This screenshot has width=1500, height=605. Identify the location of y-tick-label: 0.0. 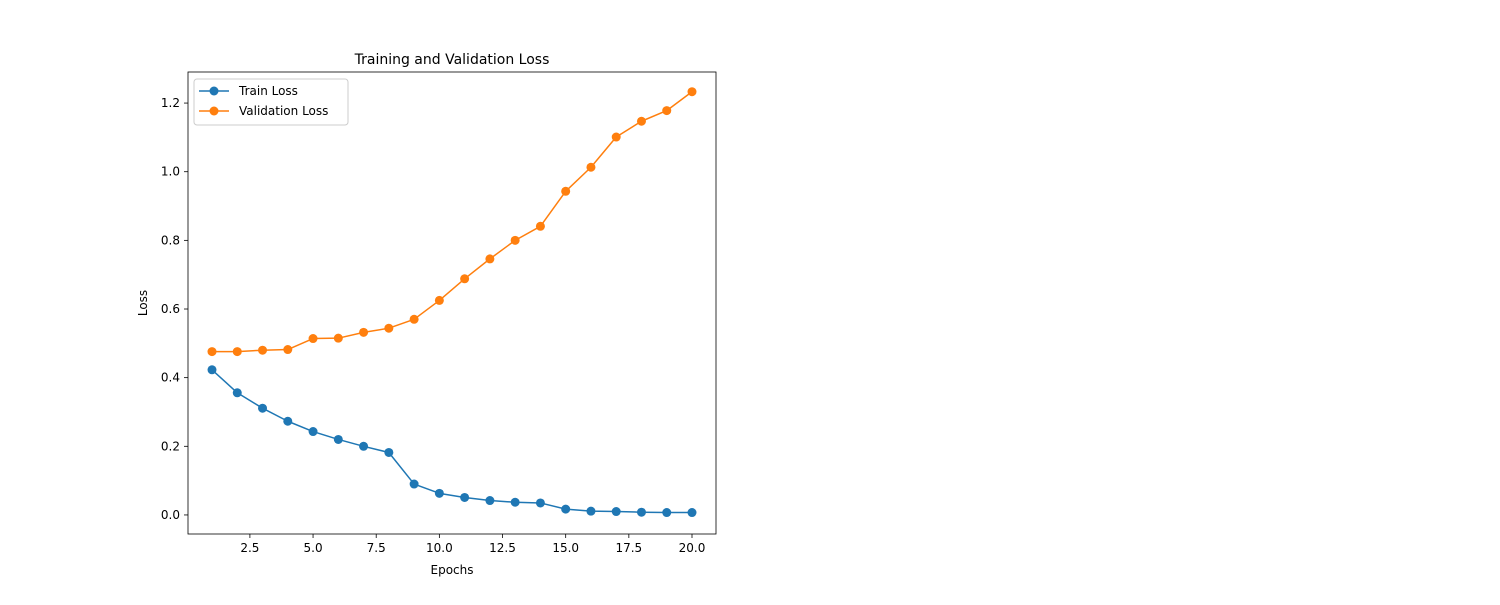
(170, 515).